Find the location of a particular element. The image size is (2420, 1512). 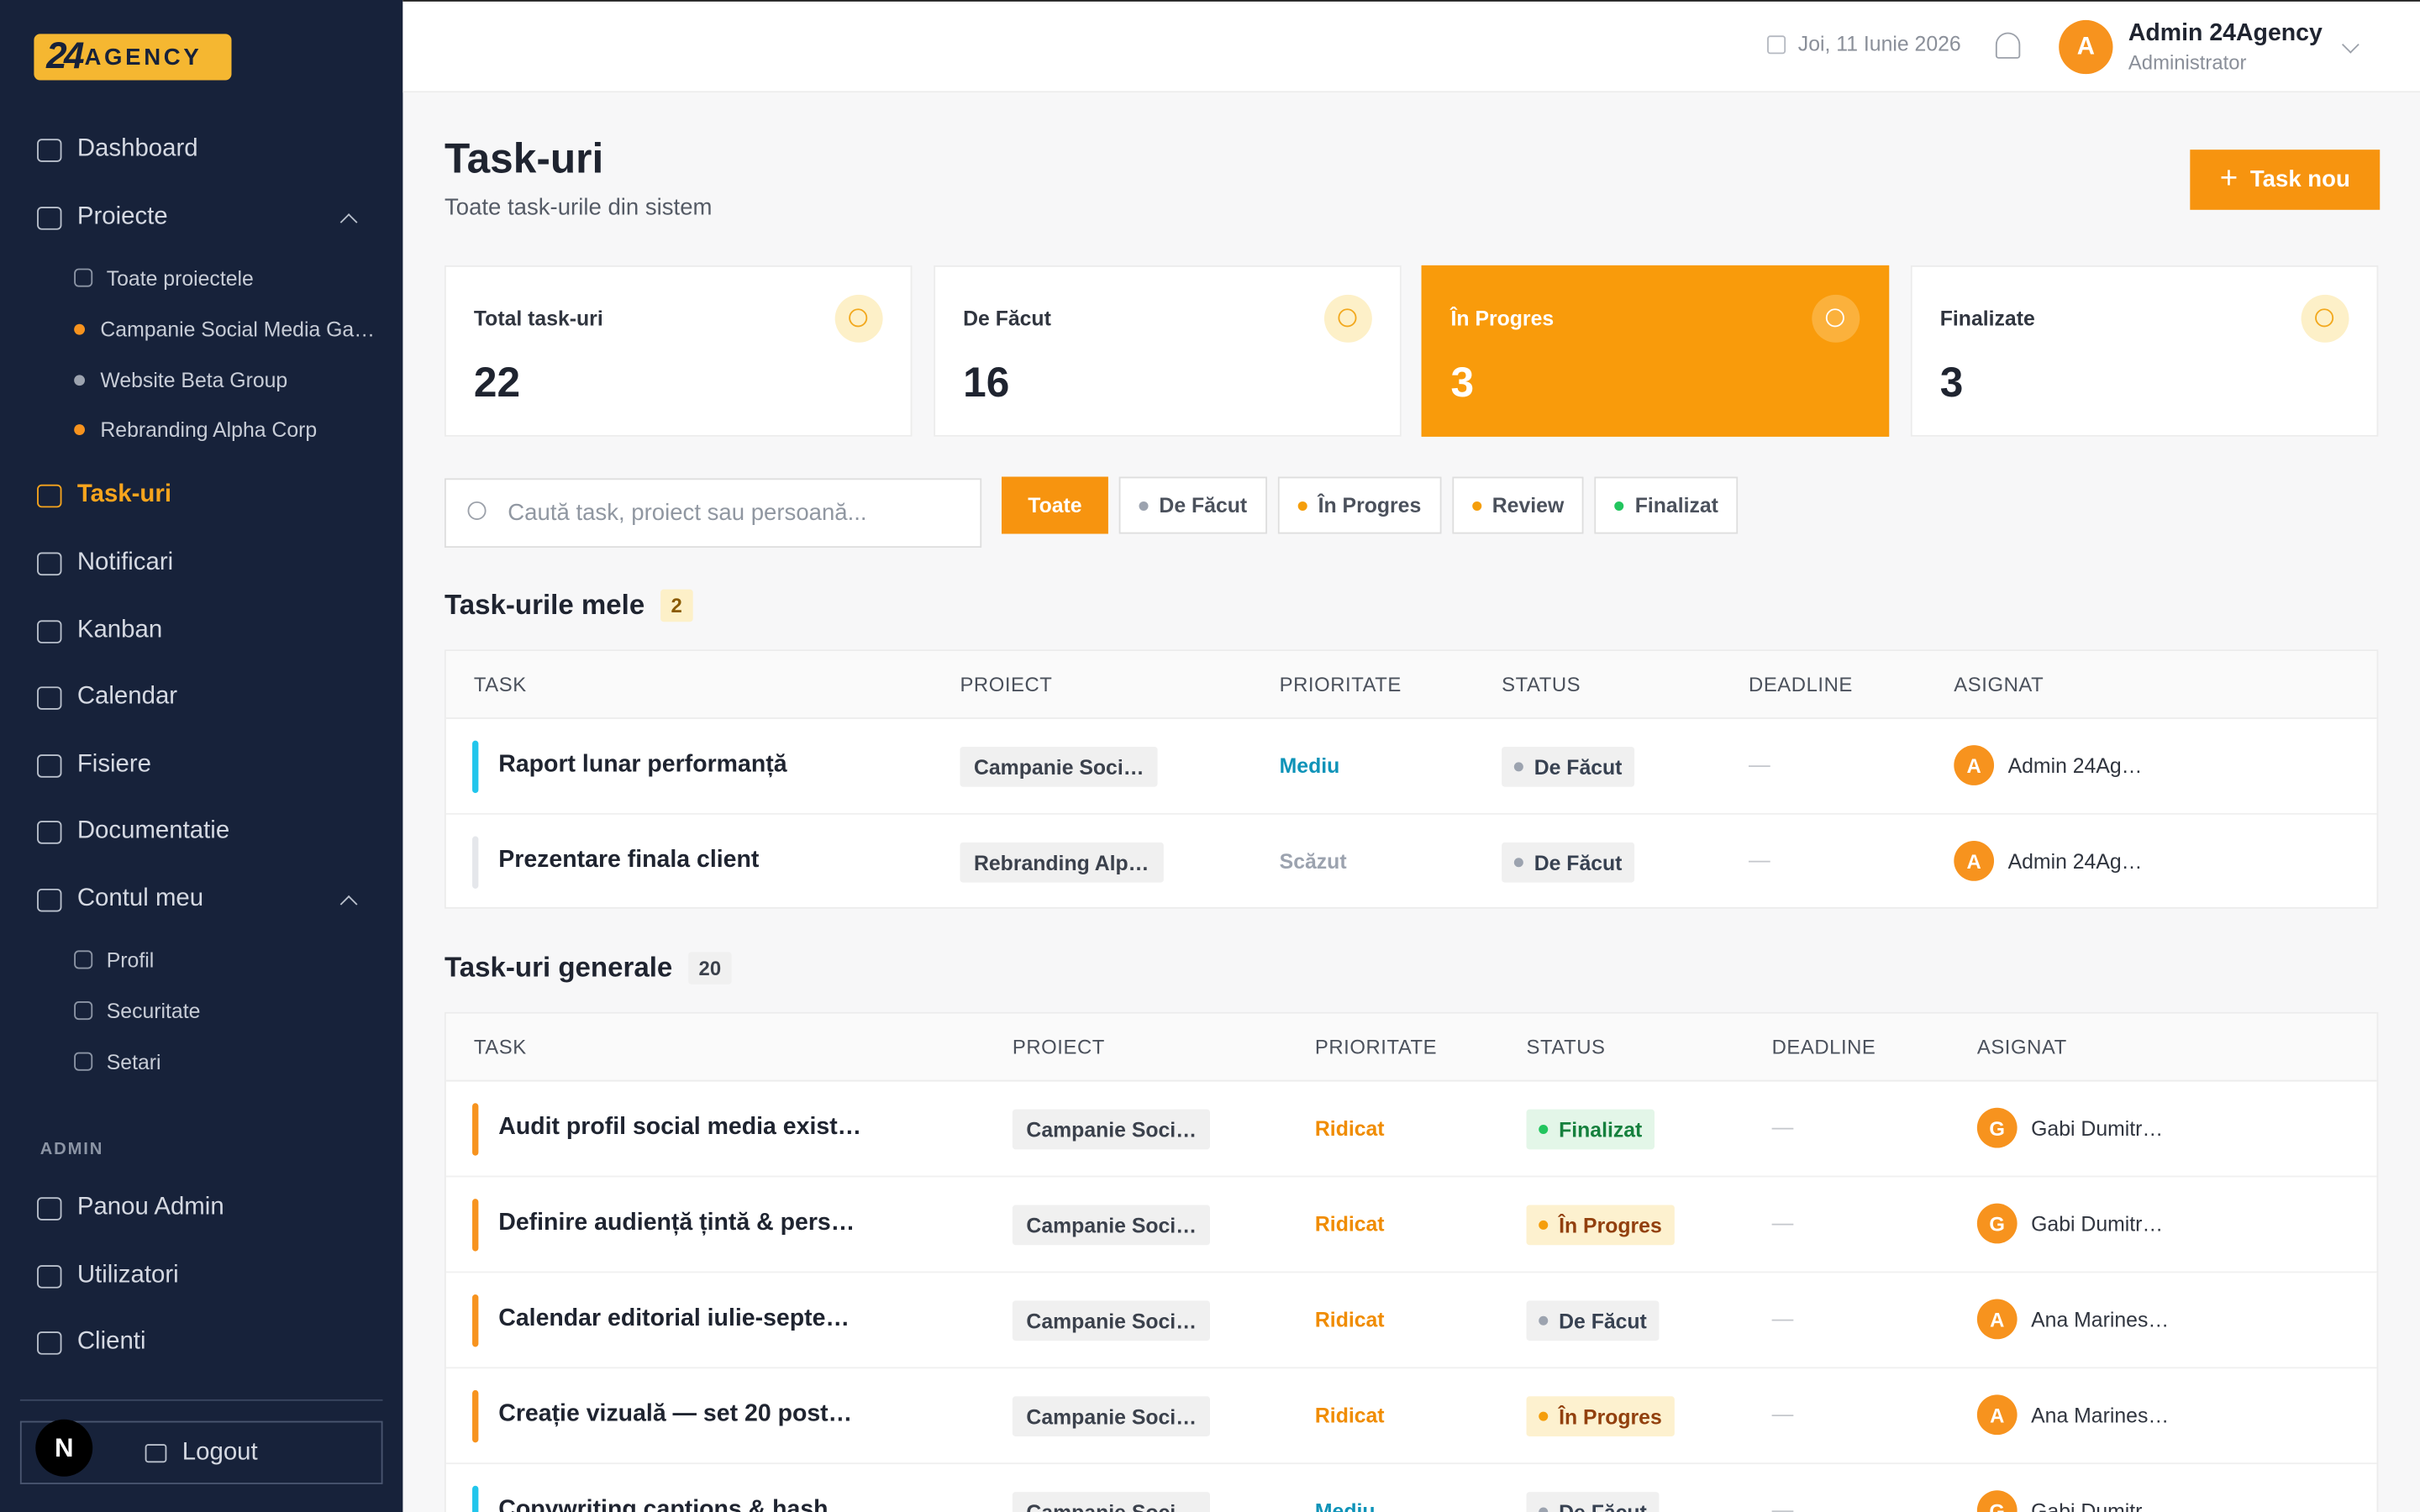

nav-item: Dashboard is located at coordinates (117, 149).